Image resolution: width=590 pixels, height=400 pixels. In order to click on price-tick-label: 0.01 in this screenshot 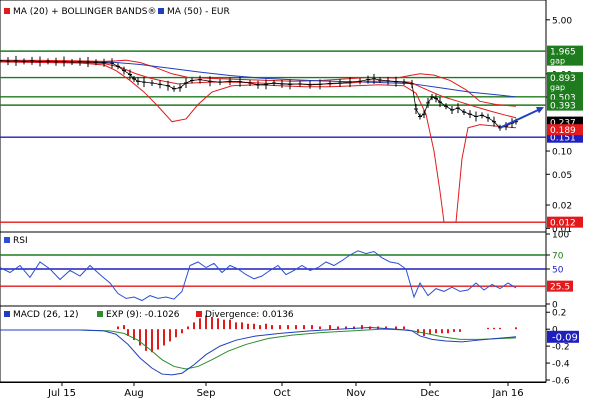, I will do `click(562, 230)`.